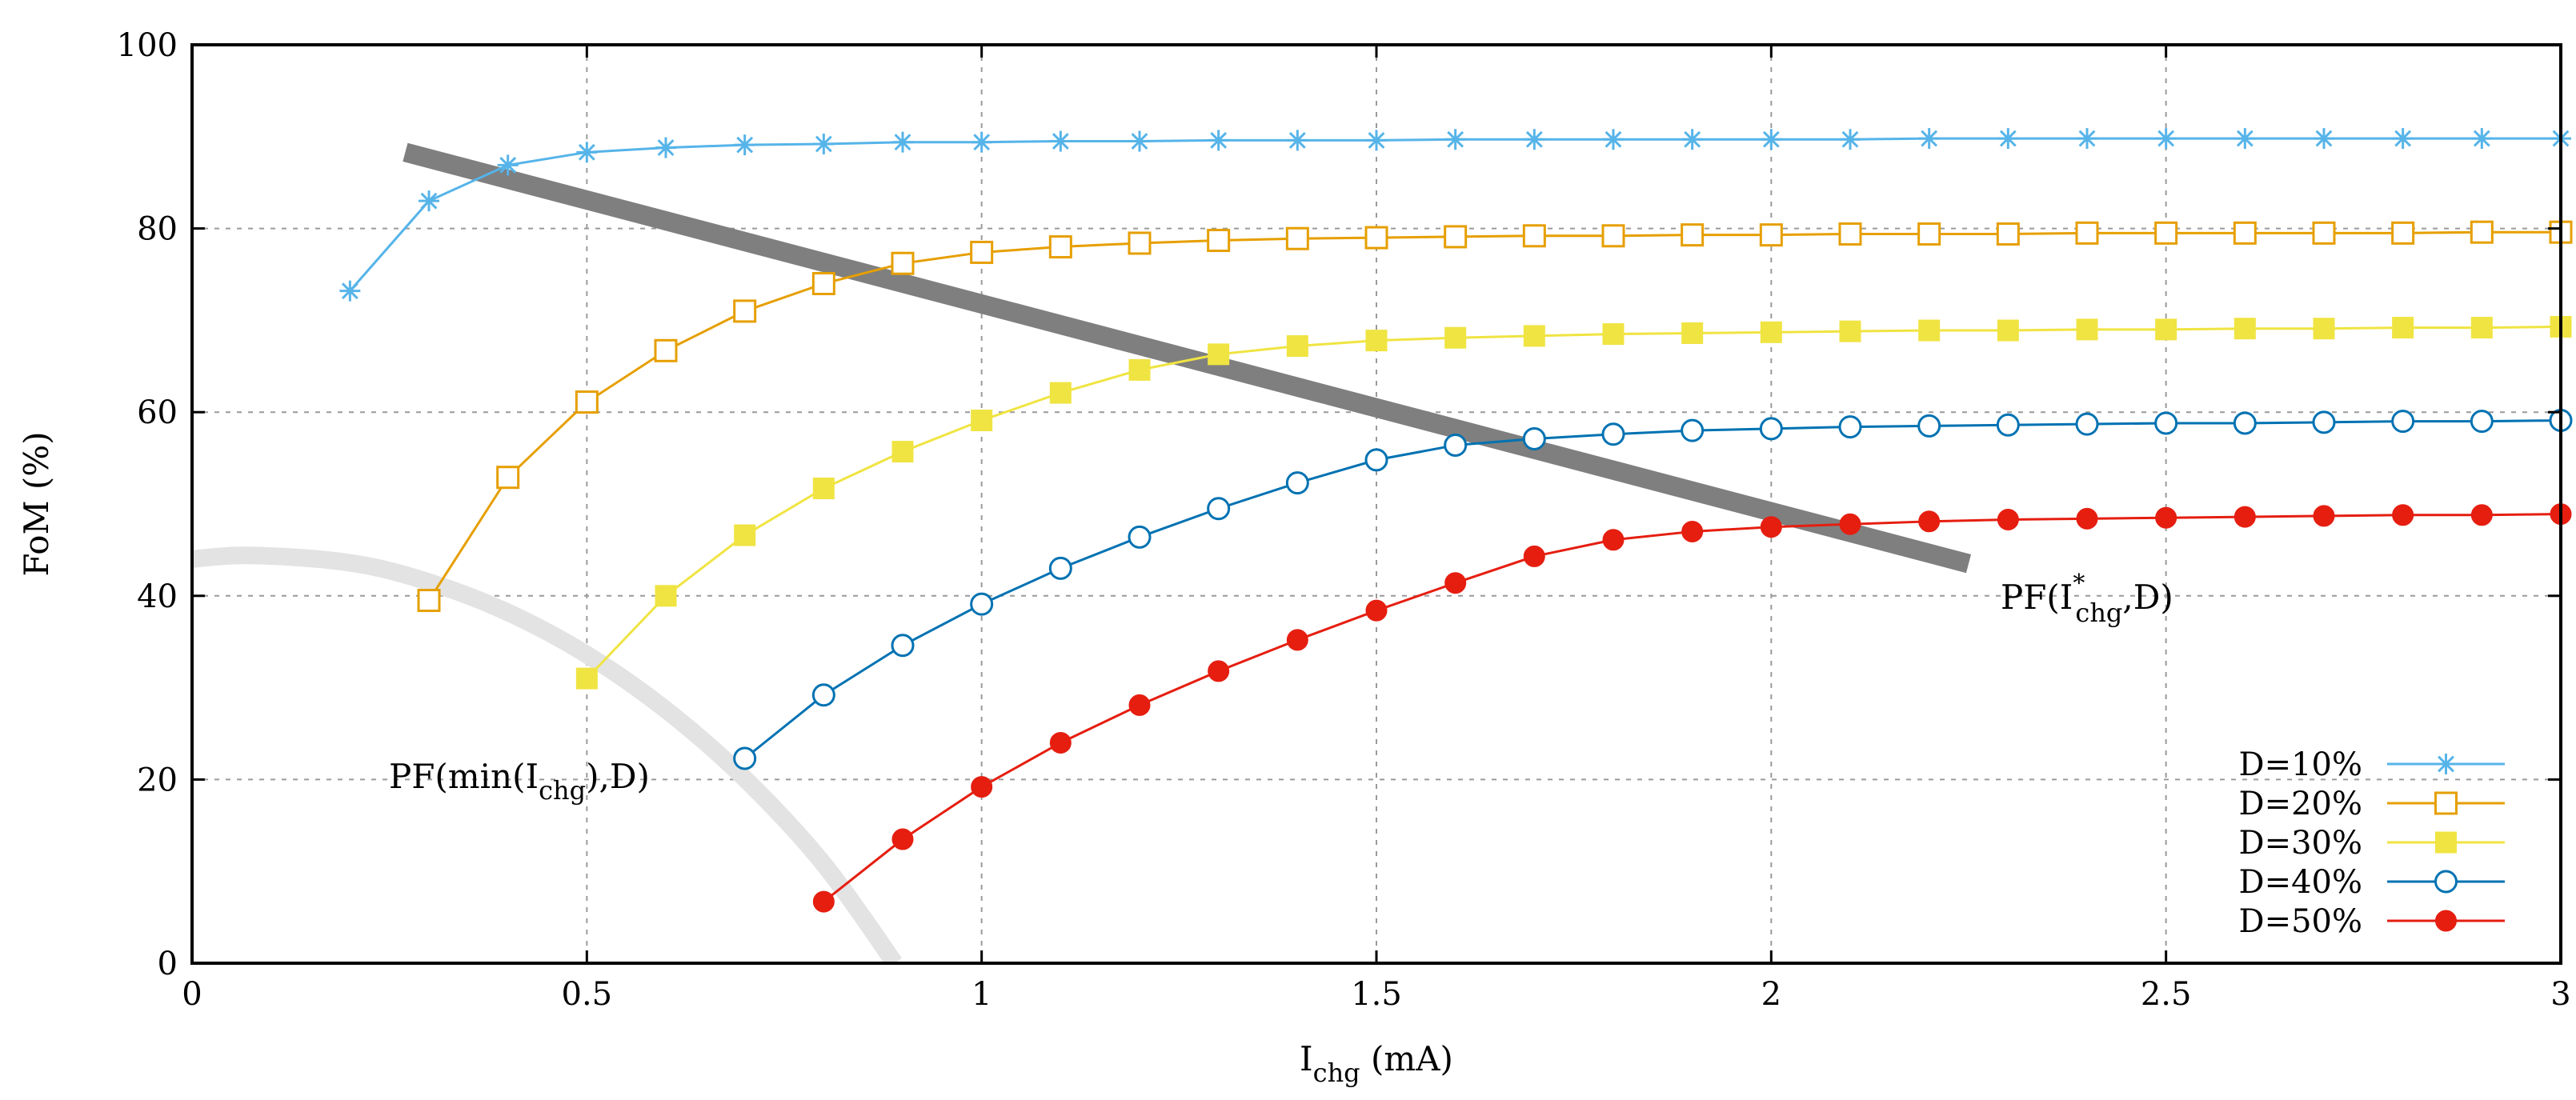  Describe the element at coordinates (157, 412) in the screenshot. I see `y-tick-label: 60` at that location.